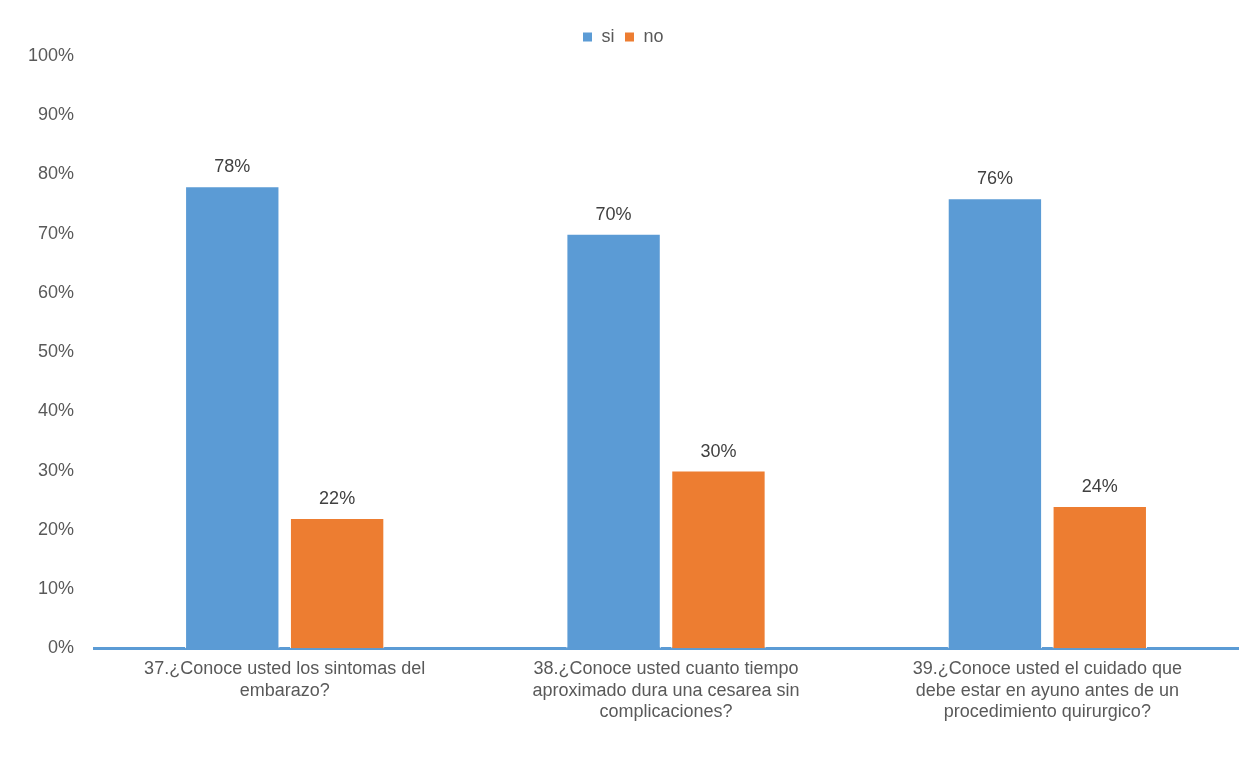 The image size is (1258, 763). What do you see at coordinates (56, 410) in the screenshot?
I see `y-tick-label: 40%` at bounding box center [56, 410].